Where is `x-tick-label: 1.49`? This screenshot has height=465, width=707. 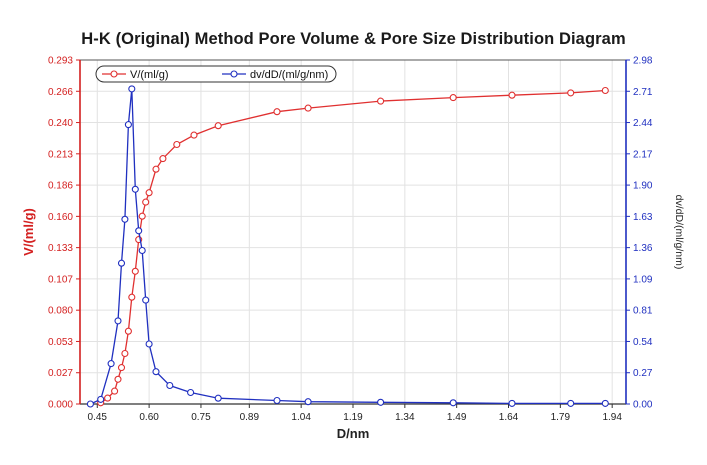 x-tick-label: 1.49 is located at coordinates (457, 417).